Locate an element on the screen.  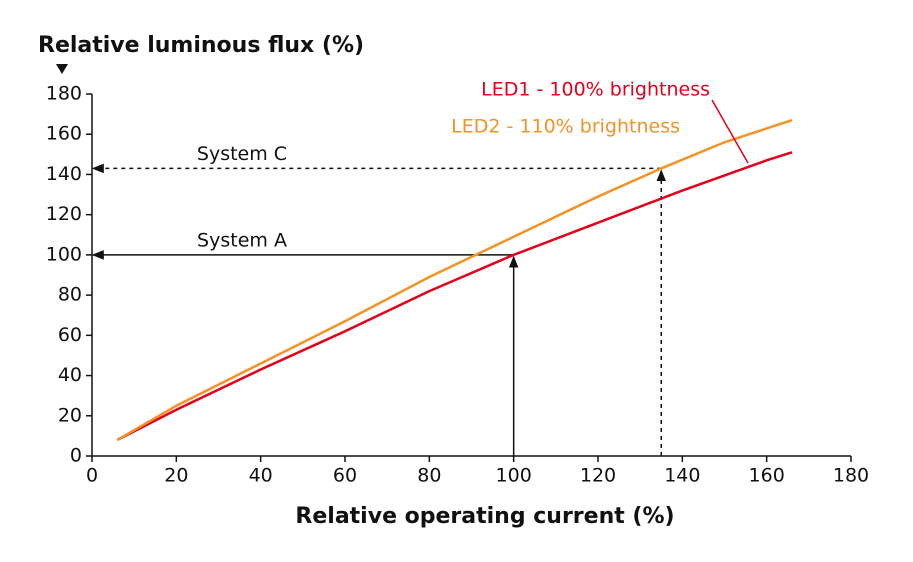
x-tick-label: 60 is located at coordinates (345, 476).